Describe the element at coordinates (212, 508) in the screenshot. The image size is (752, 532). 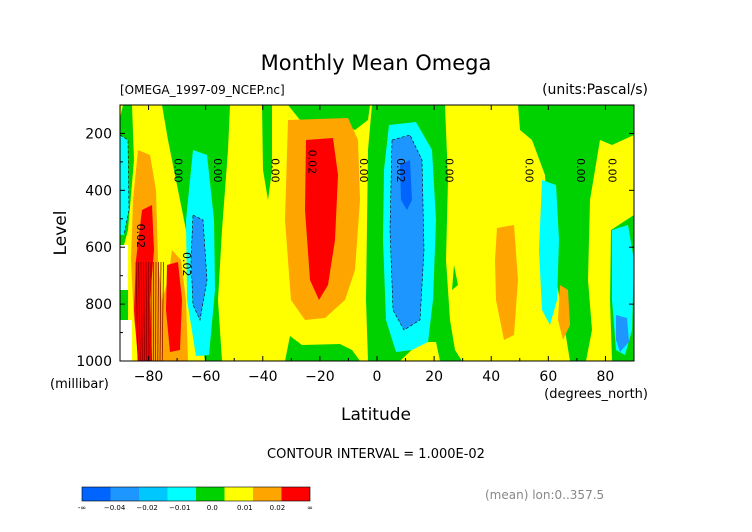
I see `colorbar-label: 0.0` at that location.